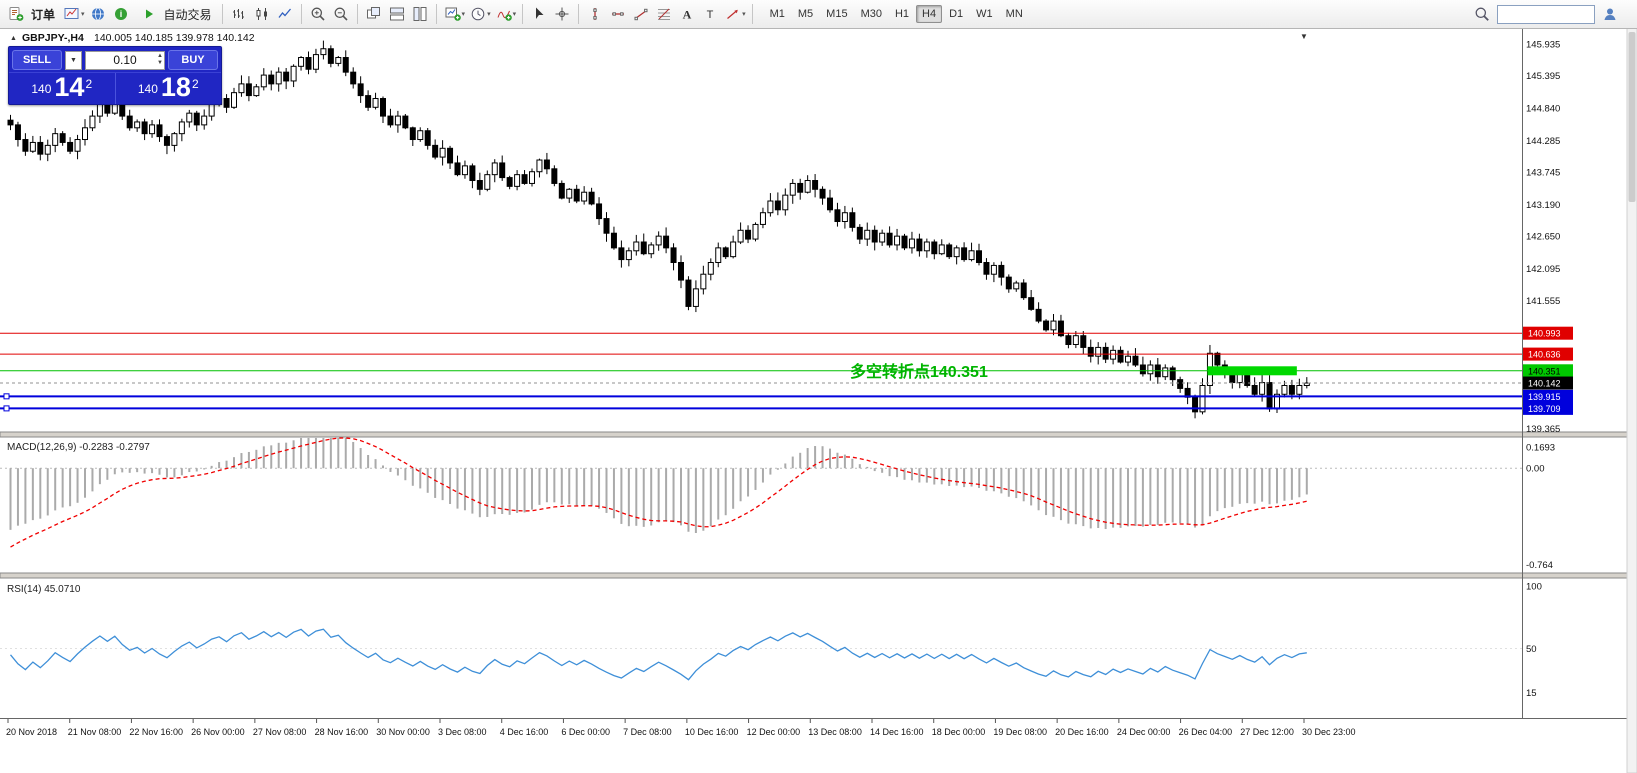  Describe the element at coordinates (121, 14) in the screenshot. I see `help-icon: i` at that location.